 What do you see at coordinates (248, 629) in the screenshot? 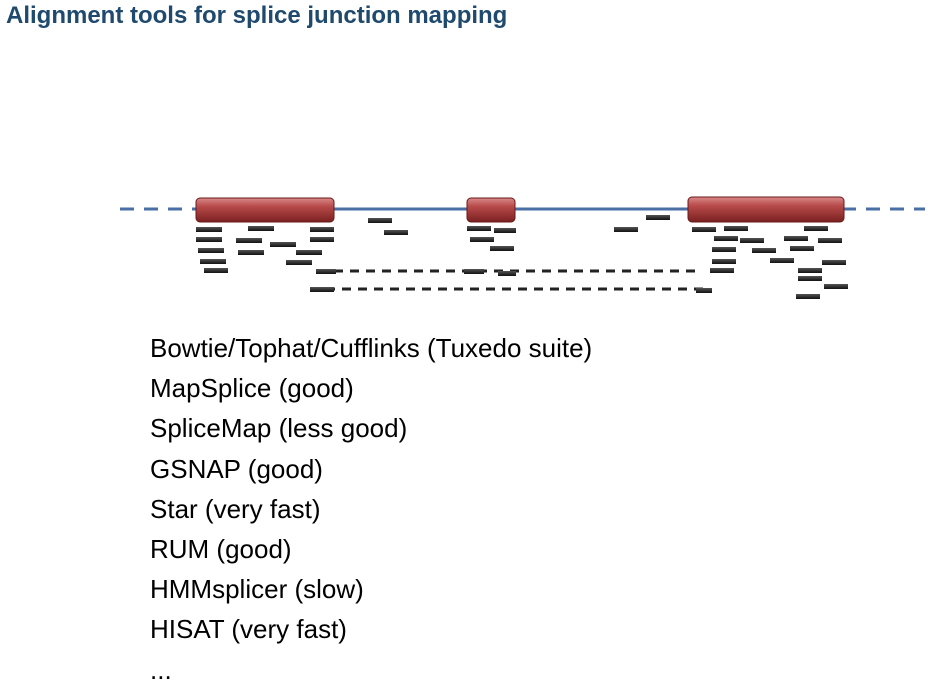
I see `list-item: HISAT (very fast)` at bounding box center [248, 629].